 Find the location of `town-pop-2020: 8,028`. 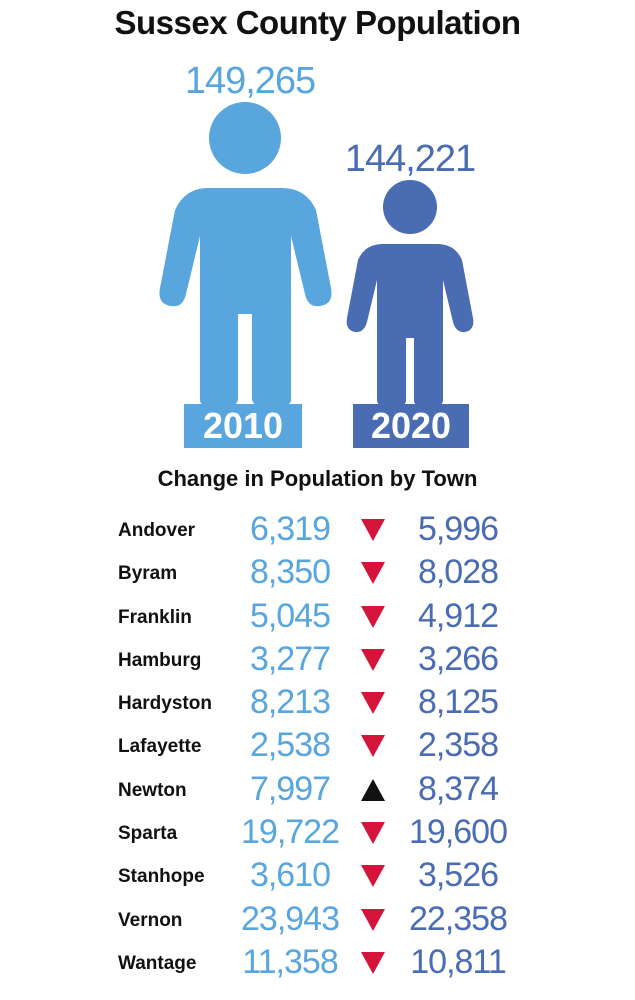

town-pop-2020: 8,028 is located at coordinates (458, 572).